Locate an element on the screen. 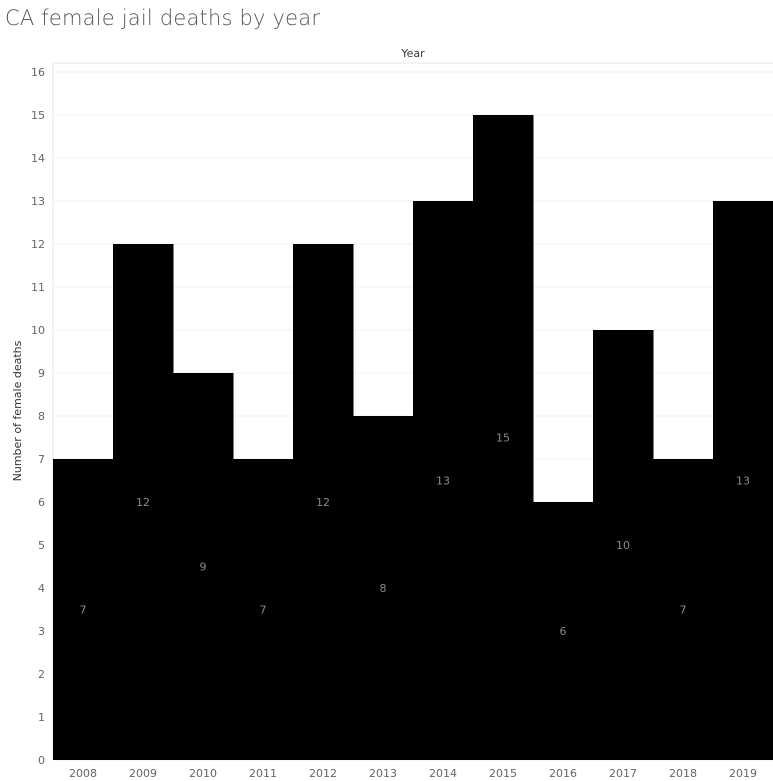 This screenshot has height=781, width=773. y-tick-label: 15 is located at coordinates (38, 115).